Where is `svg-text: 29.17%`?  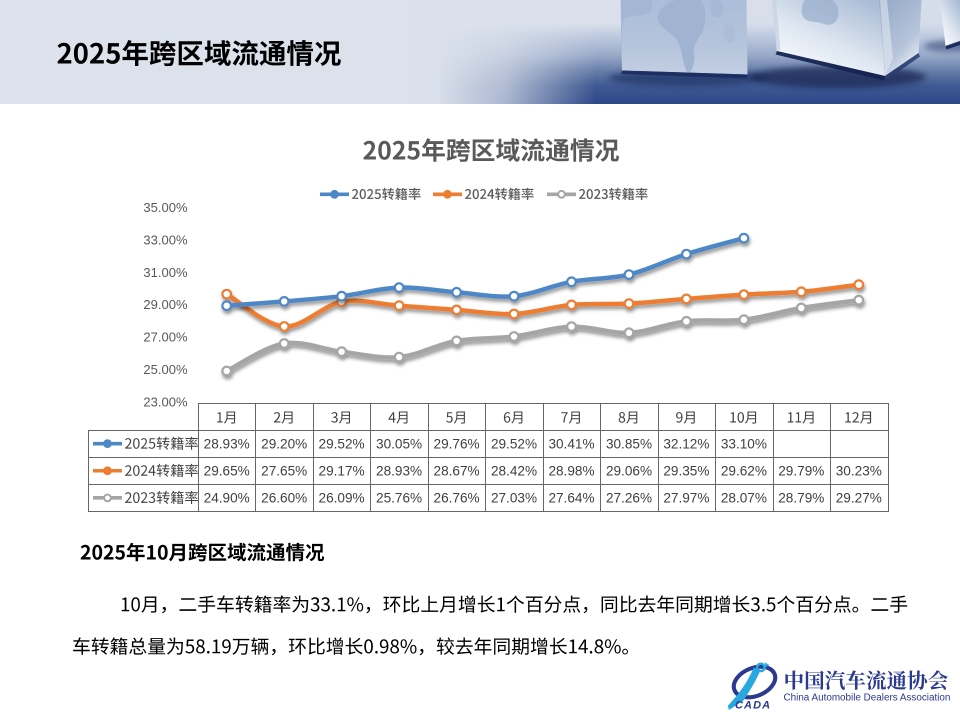 svg-text: 29.17% is located at coordinates (342, 471).